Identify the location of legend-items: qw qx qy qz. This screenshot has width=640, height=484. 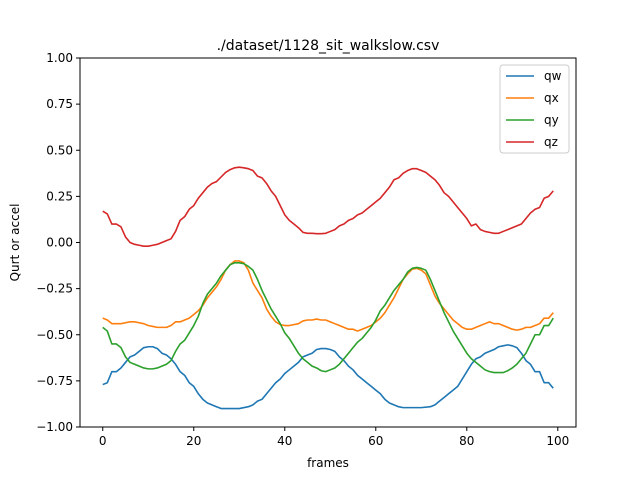
(534, 109).